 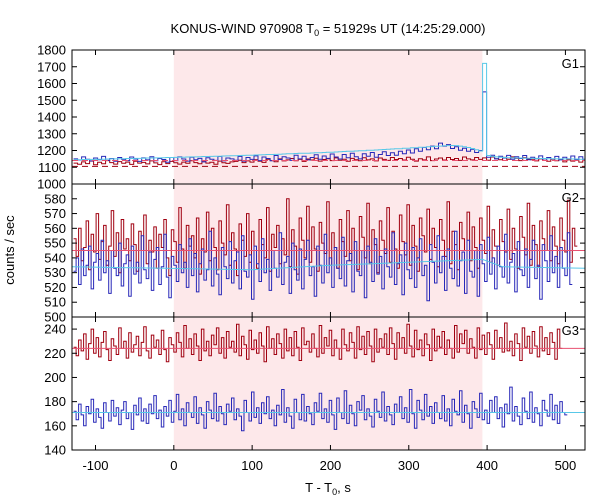 I want to click on panel-label: G2, so click(x=570, y=197).